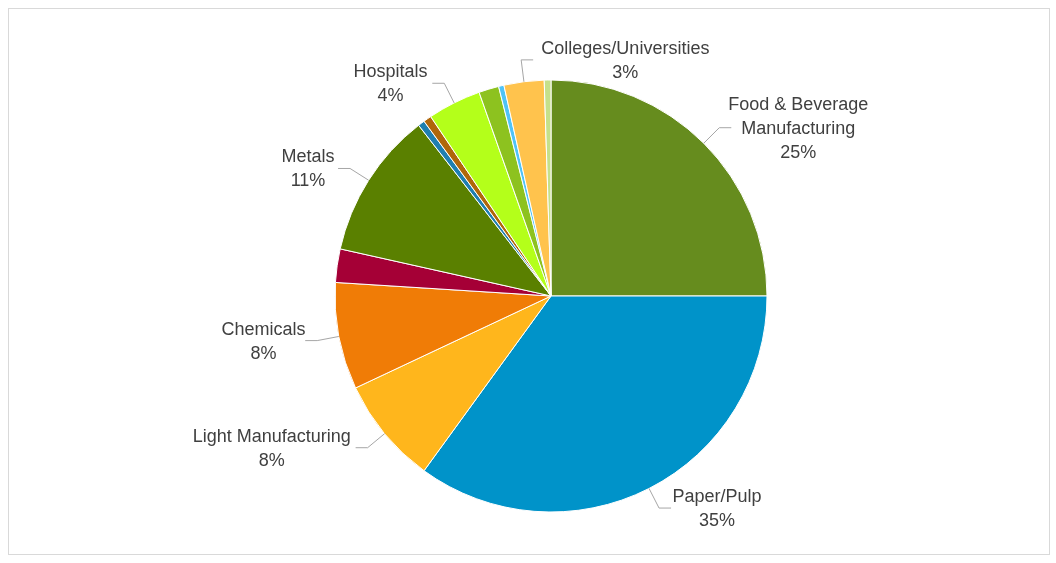 The image size is (1056, 563). What do you see at coordinates (390, 95) in the screenshot?
I see `data-label: 4%` at bounding box center [390, 95].